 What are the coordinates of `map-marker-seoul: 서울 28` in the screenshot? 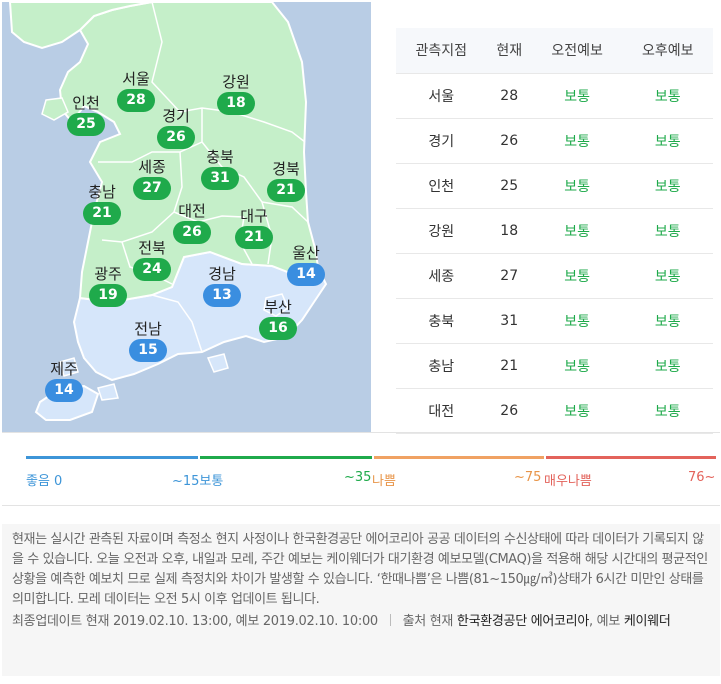 It's located at (136, 91).